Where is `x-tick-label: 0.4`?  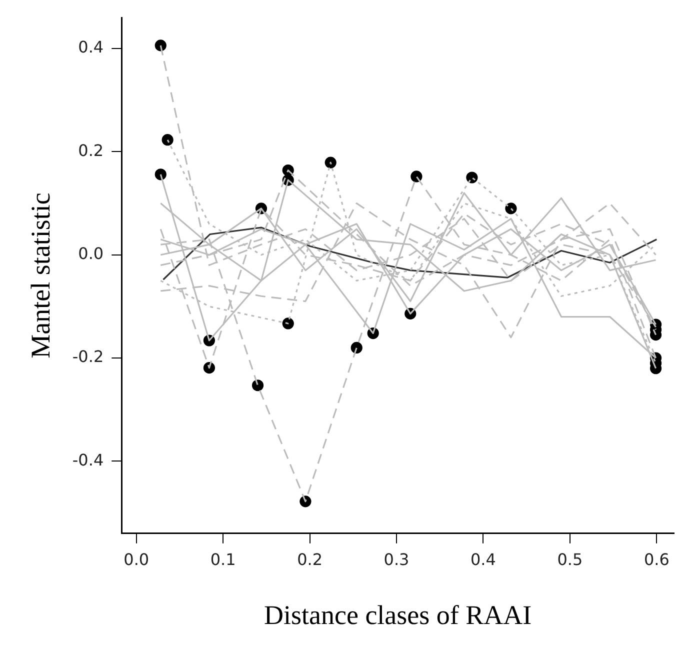
x-tick-label: 0.4 is located at coordinates (483, 560).